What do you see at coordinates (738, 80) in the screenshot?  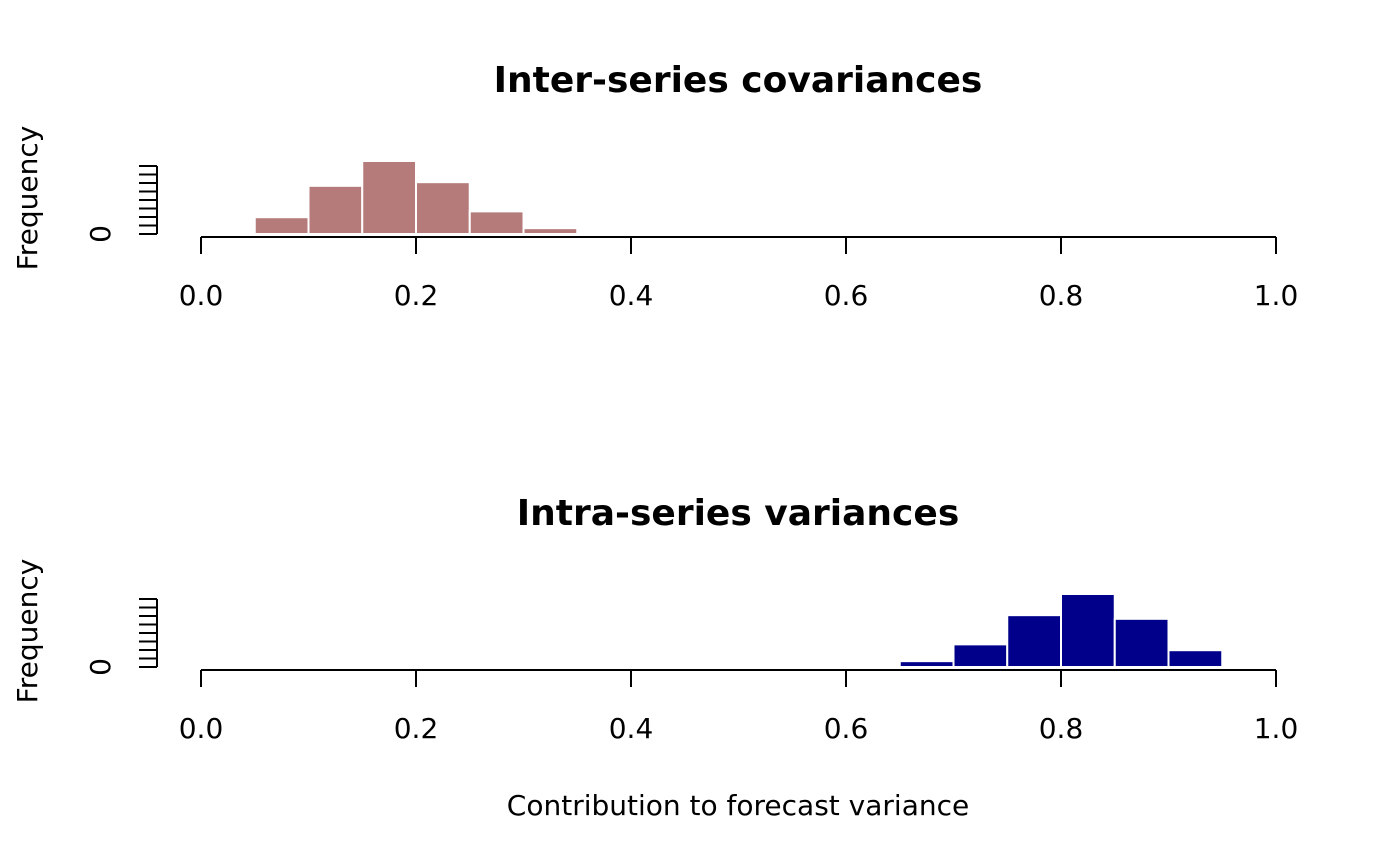 I see `panel-title: Inter-series covariances` at bounding box center [738, 80].